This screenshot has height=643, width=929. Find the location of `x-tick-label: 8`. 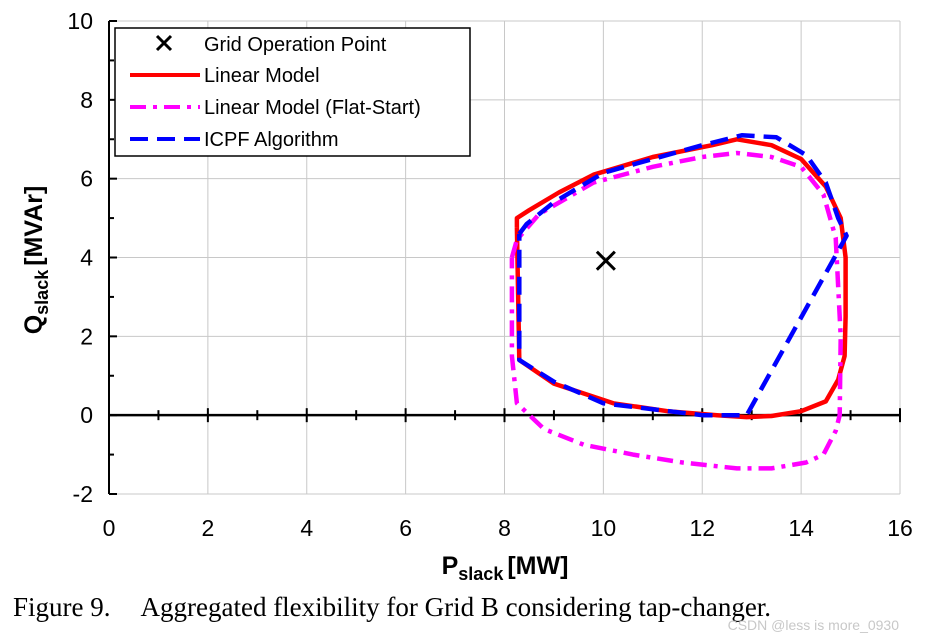

x-tick-label: 8 is located at coordinates (504, 528).